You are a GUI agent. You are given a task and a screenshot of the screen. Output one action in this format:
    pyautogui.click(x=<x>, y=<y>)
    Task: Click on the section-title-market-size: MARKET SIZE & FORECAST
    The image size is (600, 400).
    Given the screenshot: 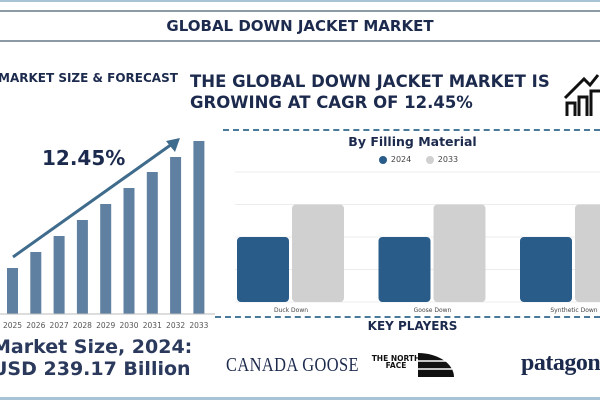 What is the action you would take?
    pyautogui.click(x=89, y=78)
    